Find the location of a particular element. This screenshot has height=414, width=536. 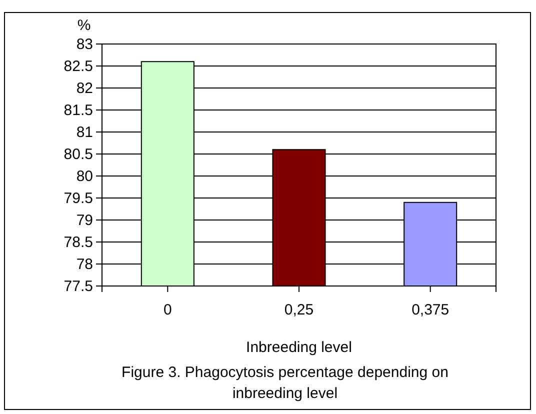

x-tick-label: 0 is located at coordinates (167, 310).